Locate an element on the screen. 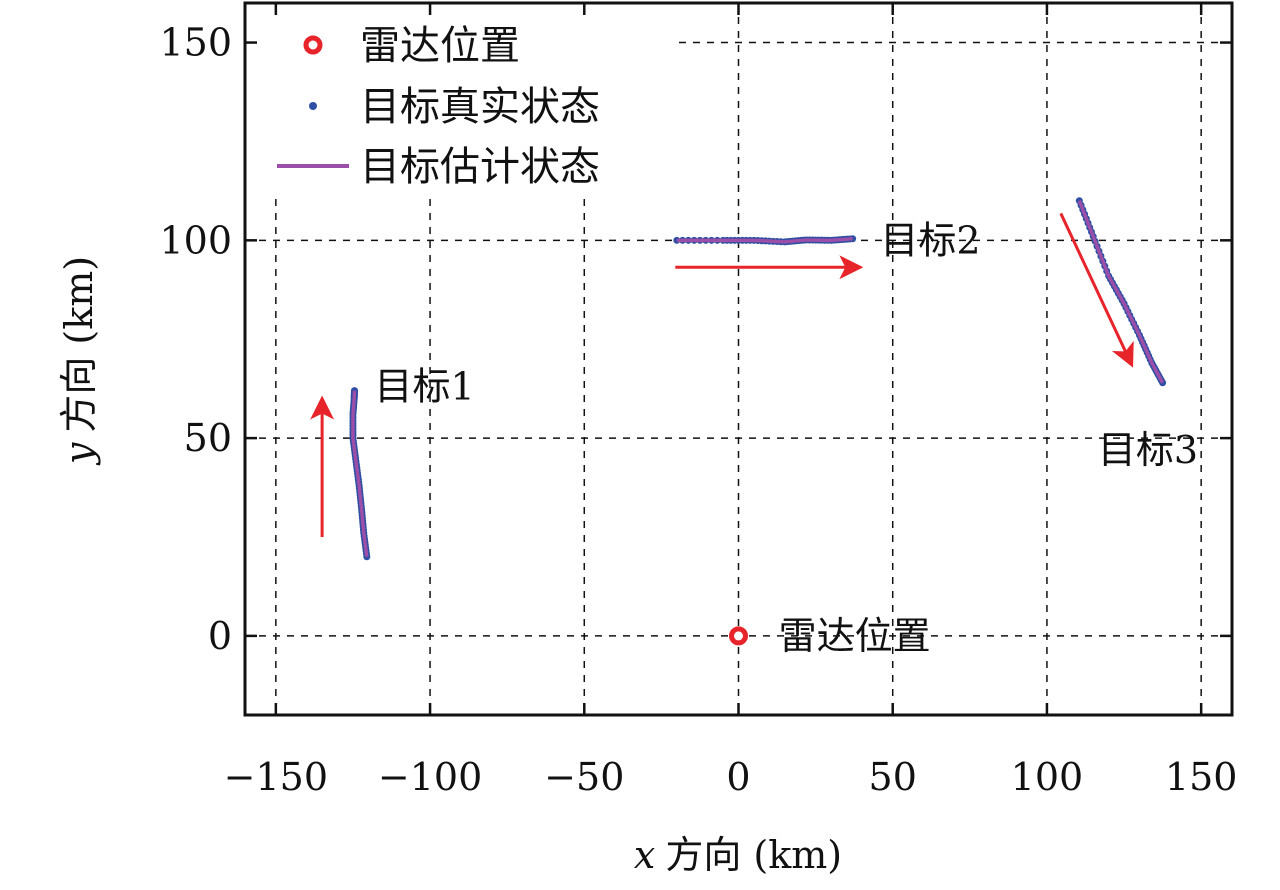 This screenshot has width=1280, height=890. y-tick-label: 50 is located at coordinates (208, 438).